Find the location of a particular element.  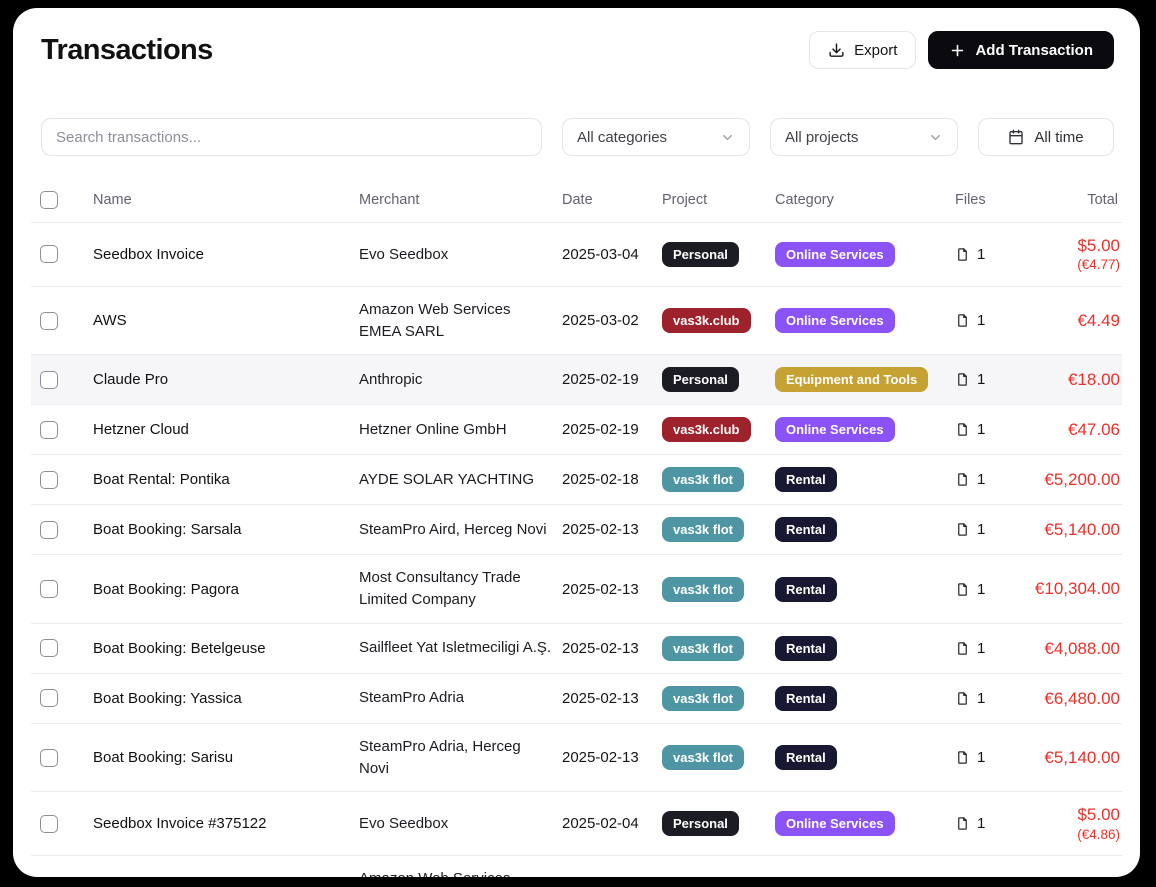

transaction-merchant: Sailfleet Yat Isletmeciligi A.Ş. is located at coordinates (460, 648).